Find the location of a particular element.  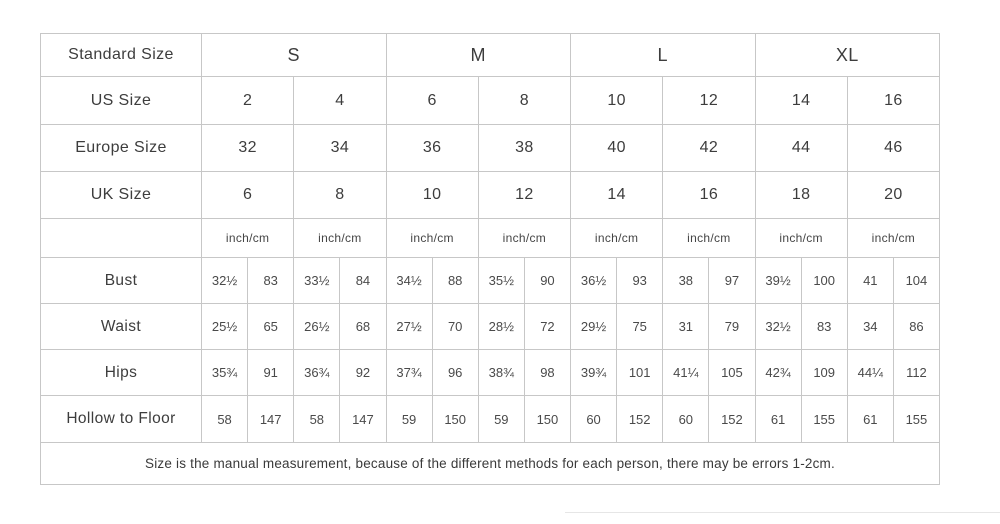

size-cell: 34 is located at coordinates (340, 148).